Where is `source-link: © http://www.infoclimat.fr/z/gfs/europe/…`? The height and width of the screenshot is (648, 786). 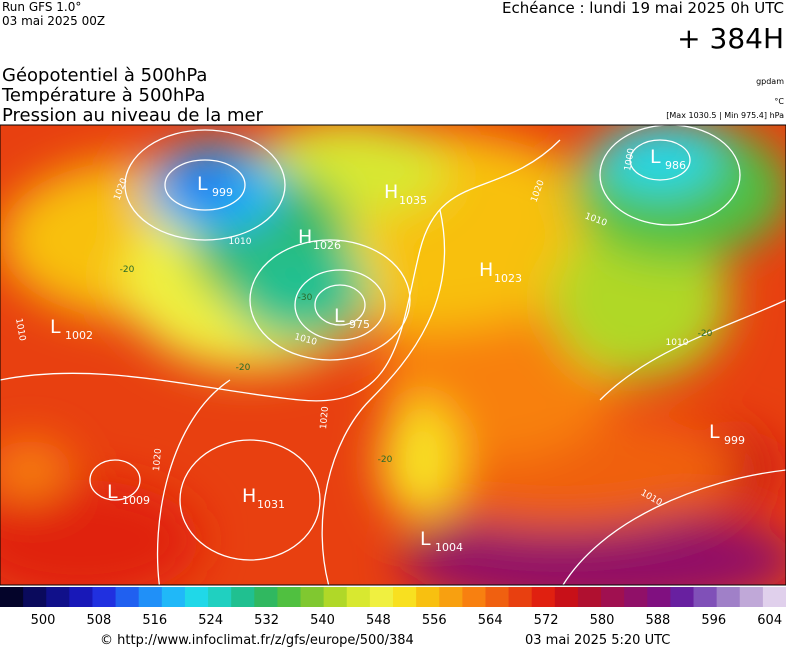 source-link: © http://www.infoclimat.fr/z/gfs/europe/… is located at coordinates (257, 640).